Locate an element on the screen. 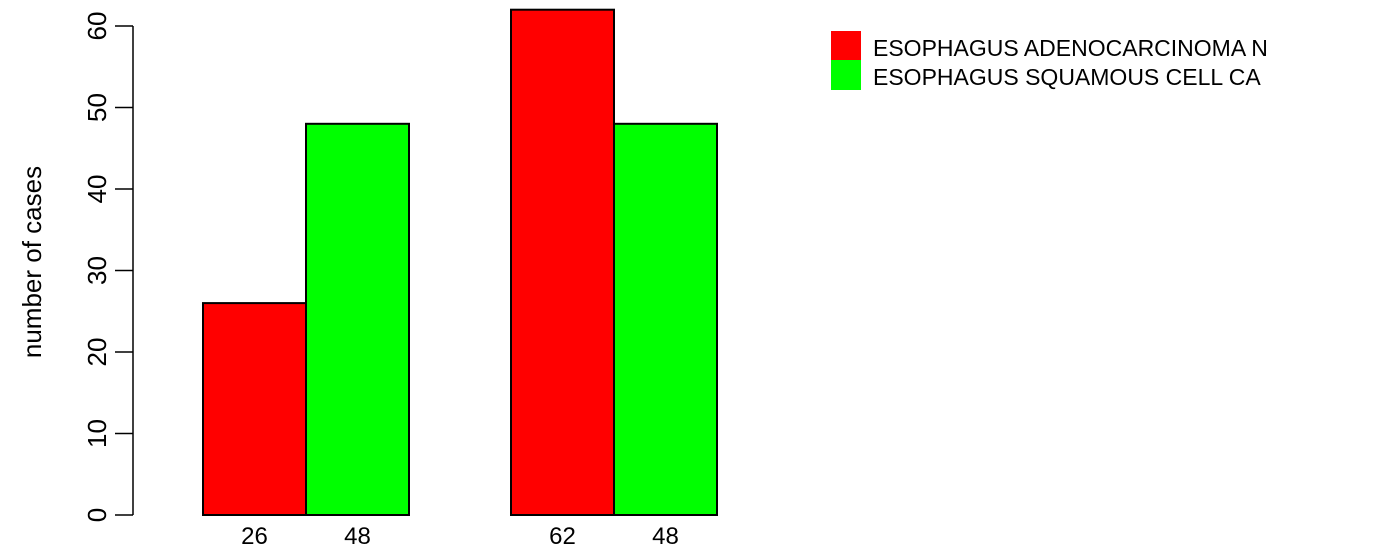  legend-label: ESOPHAGUS SQUAMOUS CELL CA is located at coordinates (1067, 77).